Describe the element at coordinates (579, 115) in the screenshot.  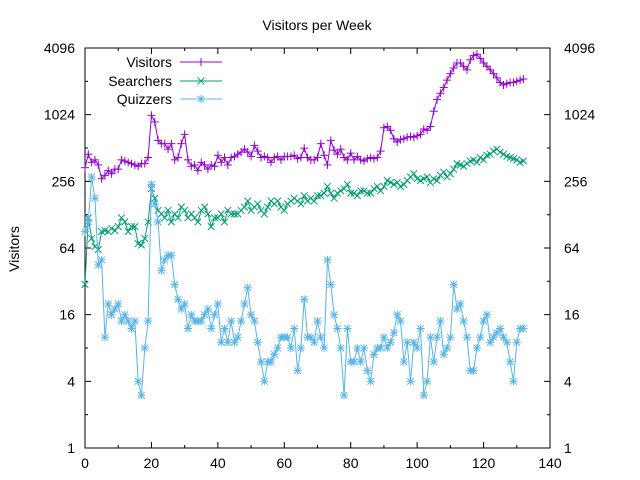
I see `y2-tick-label: 1024` at that location.